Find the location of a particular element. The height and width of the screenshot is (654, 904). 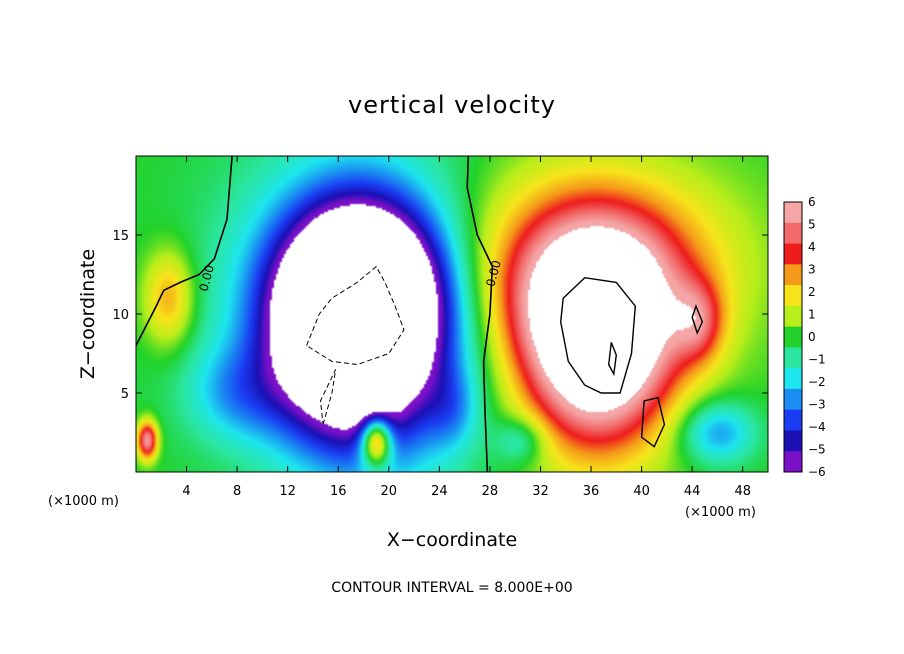

y-tick-label: 5 is located at coordinates (125, 394).